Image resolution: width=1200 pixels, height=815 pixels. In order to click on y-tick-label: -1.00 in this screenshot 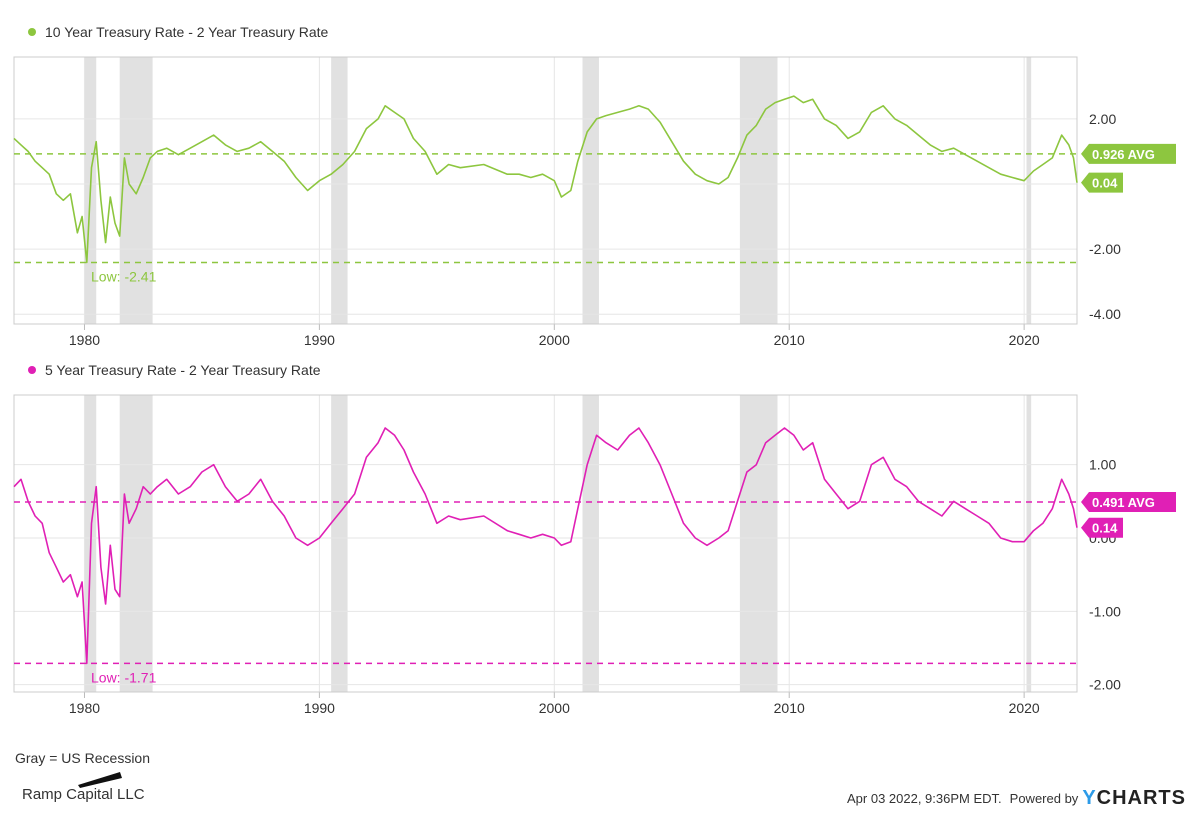, I will do `click(1105, 611)`.